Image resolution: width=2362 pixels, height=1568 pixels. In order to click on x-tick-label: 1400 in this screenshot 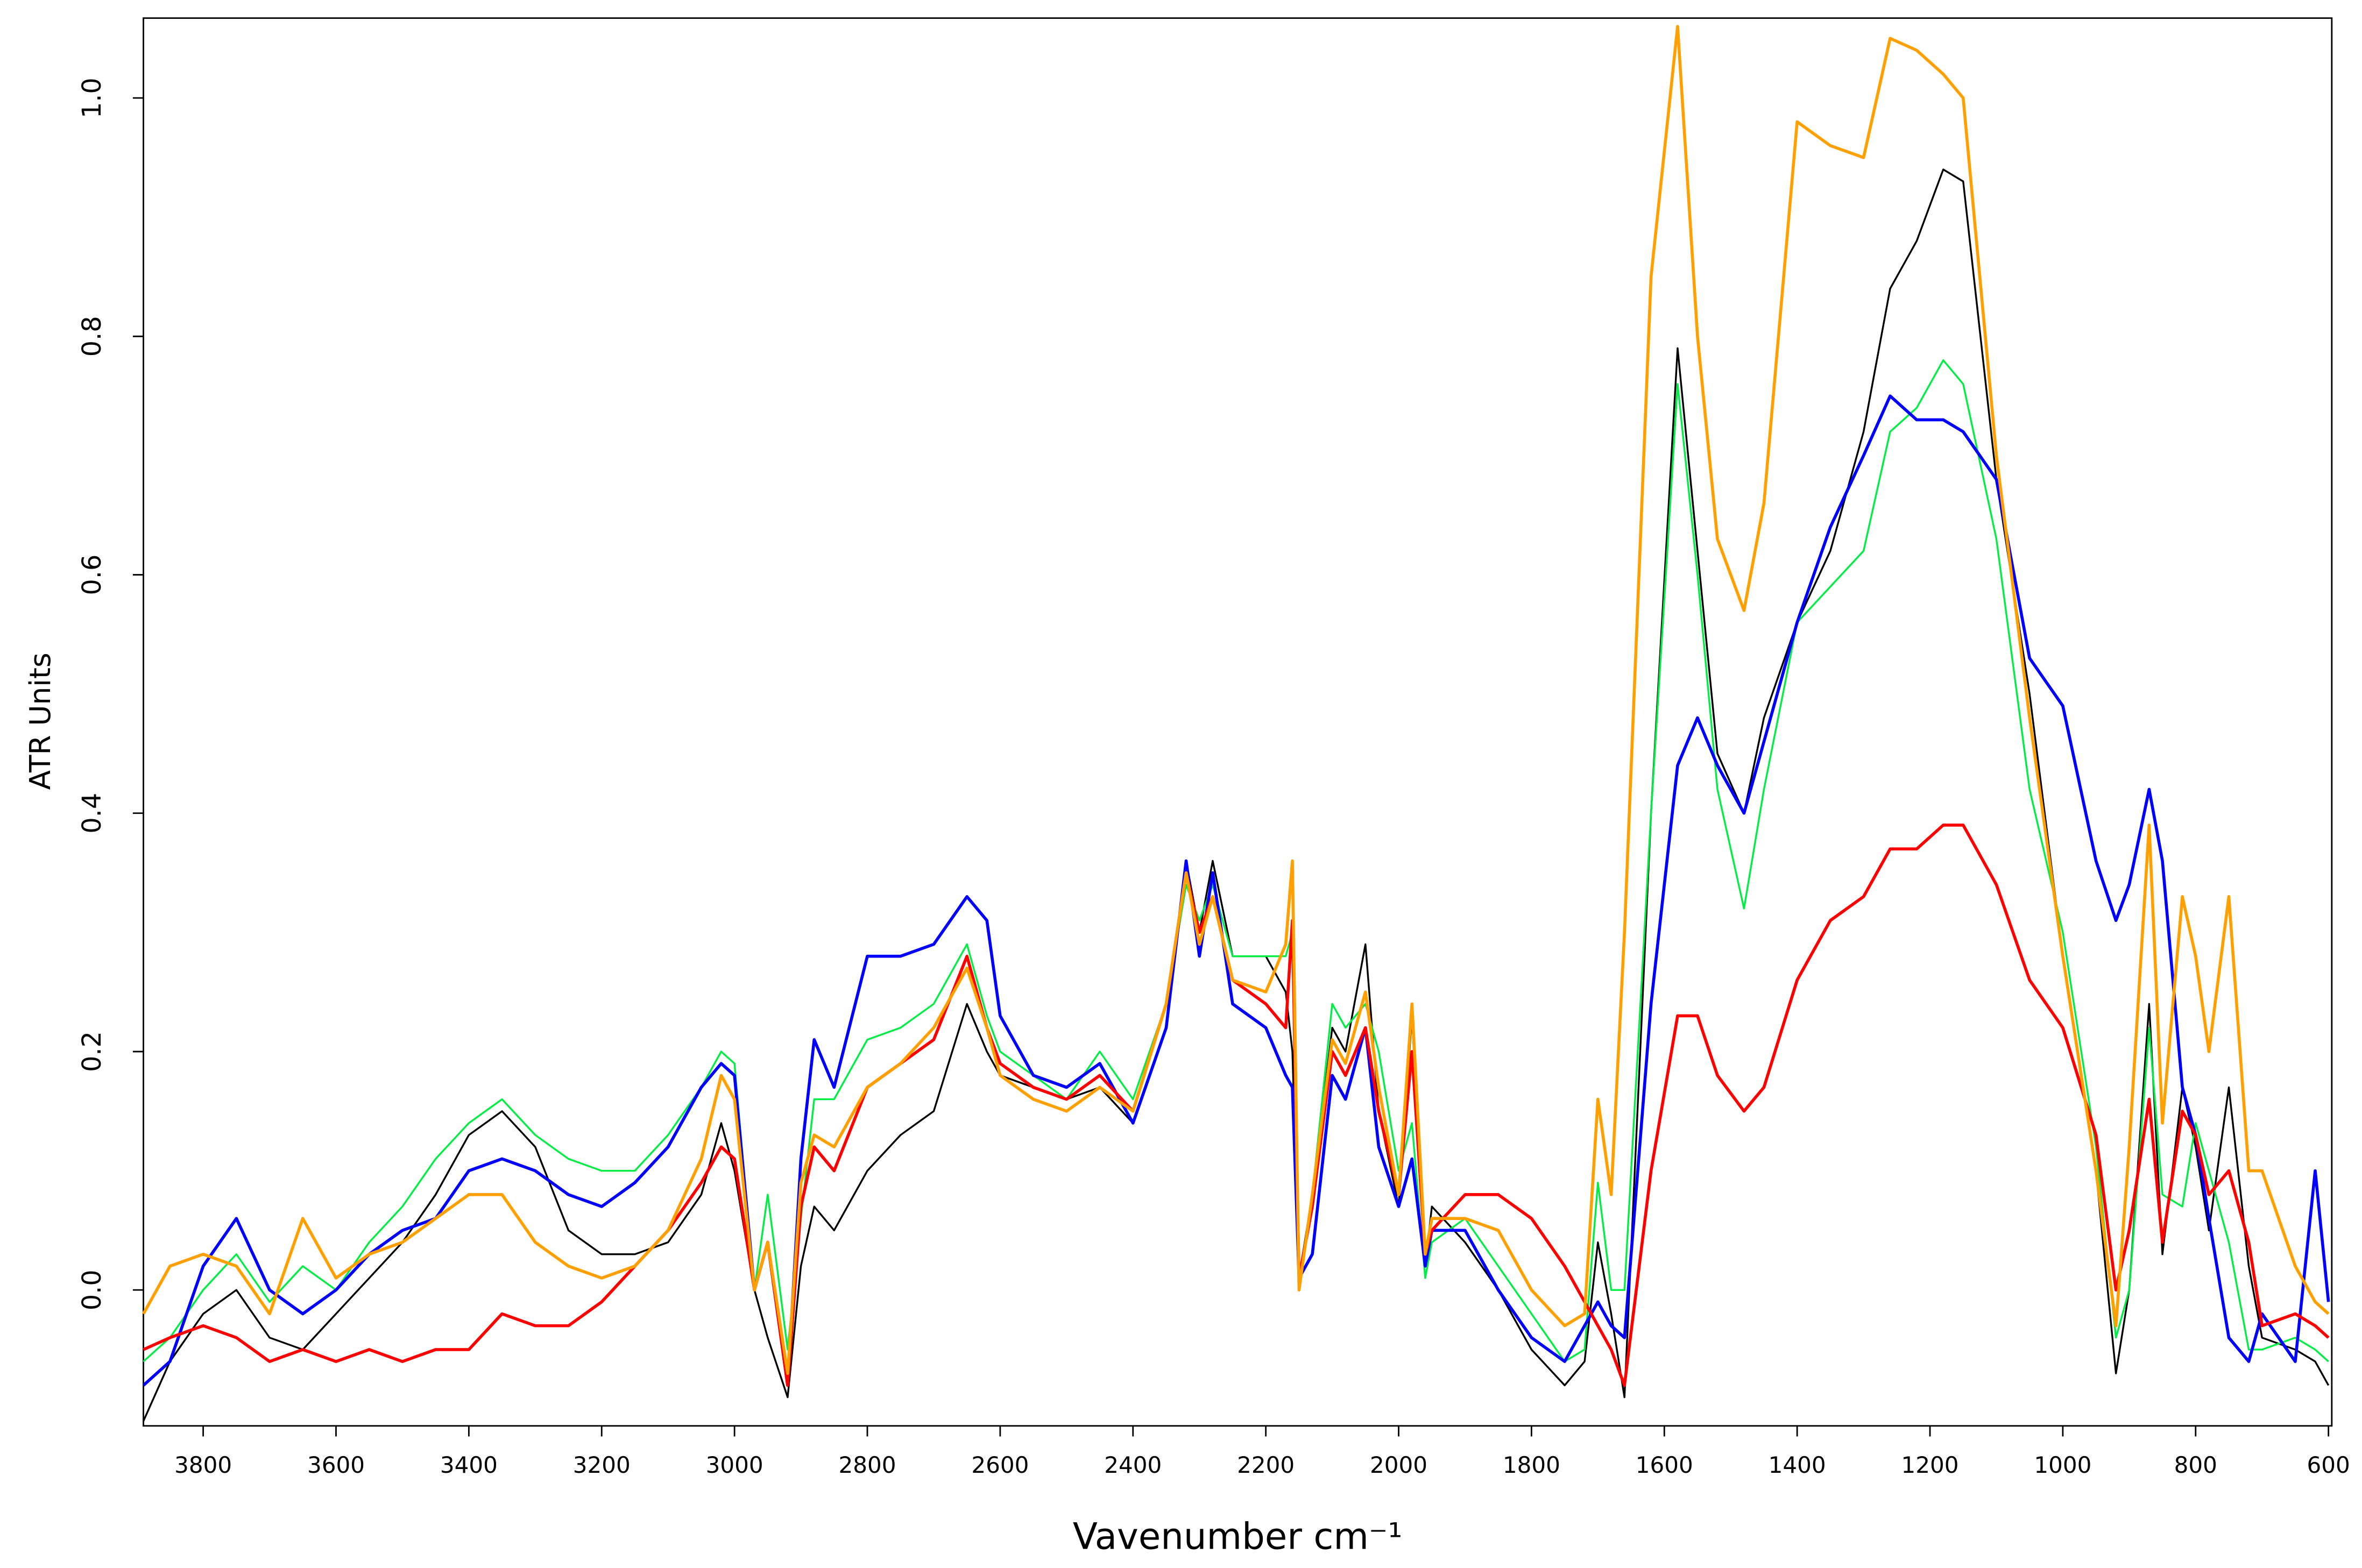, I will do `click(1797, 1465)`.